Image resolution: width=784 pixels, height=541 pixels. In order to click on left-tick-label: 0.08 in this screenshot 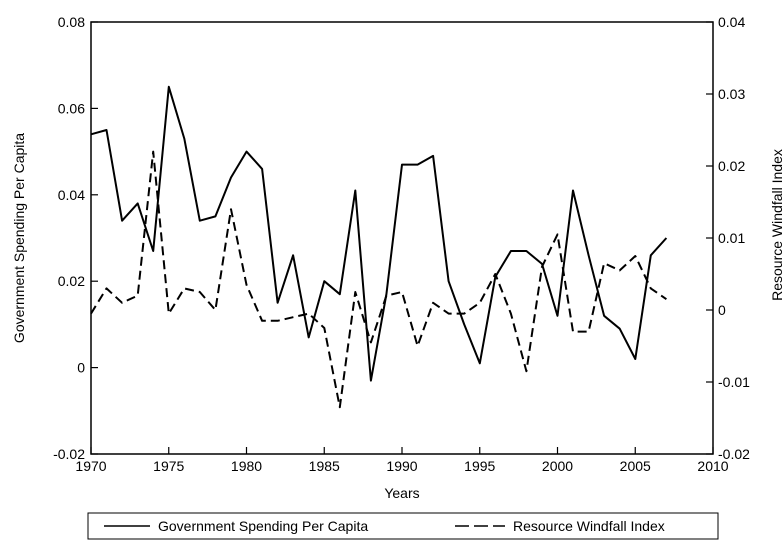, I will do `click(71, 22)`.